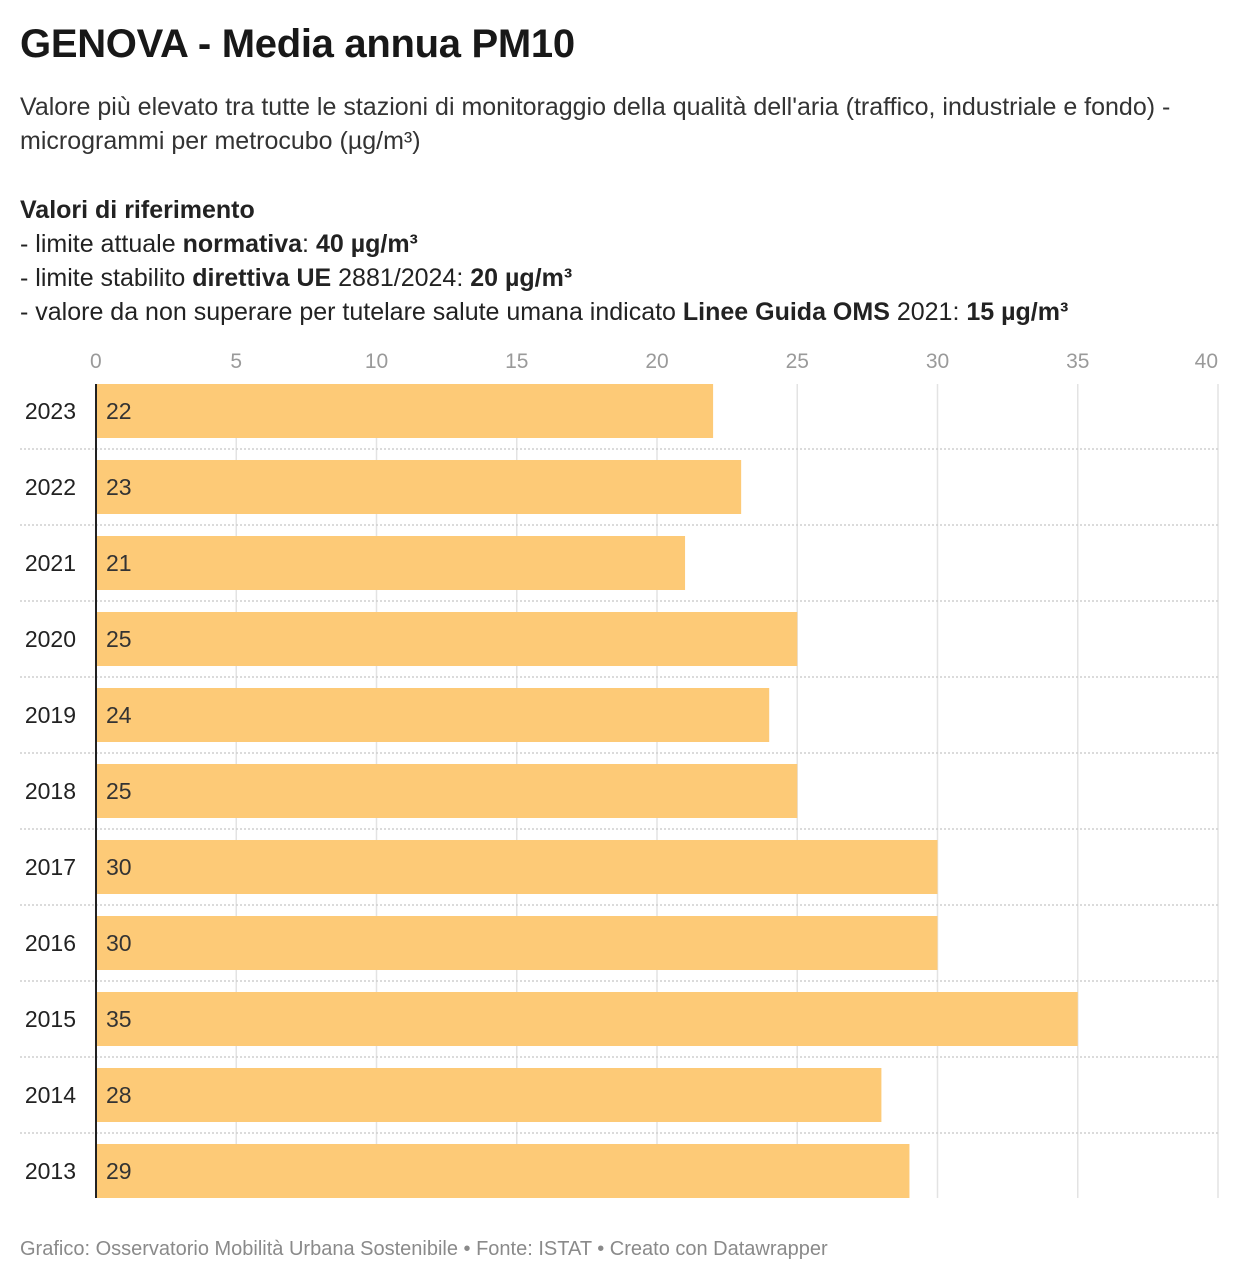 The height and width of the screenshot is (1284, 1240). Describe the element at coordinates (489, 1095) in the screenshot. I see `bar-2014` at that location.